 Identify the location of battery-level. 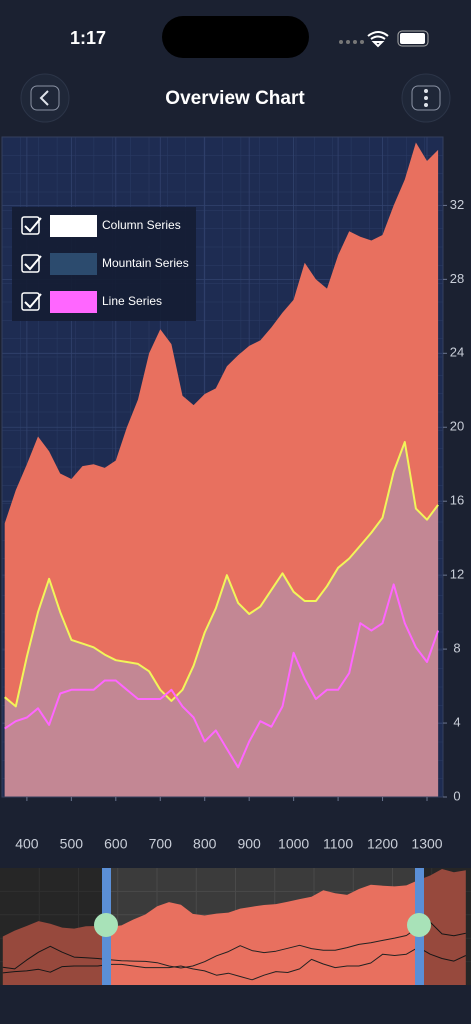
(412, 38).